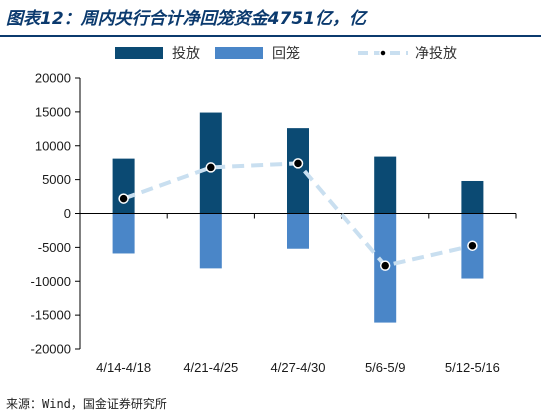  Describe the element at coordinates (56, 179) in the screenshot. I see `y-tick-label: 5000` at that location.